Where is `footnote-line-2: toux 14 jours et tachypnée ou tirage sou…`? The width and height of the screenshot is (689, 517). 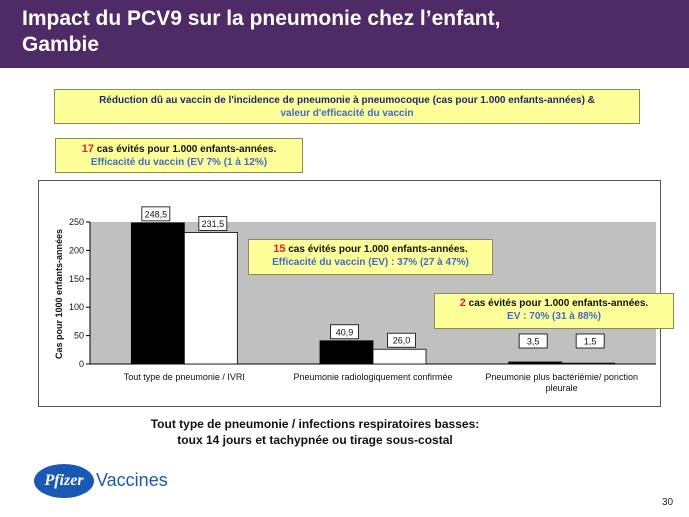 footnote-line-2: toux 14 jours et tachypnée ou tirage sou… is located at coordinates (315, 440).